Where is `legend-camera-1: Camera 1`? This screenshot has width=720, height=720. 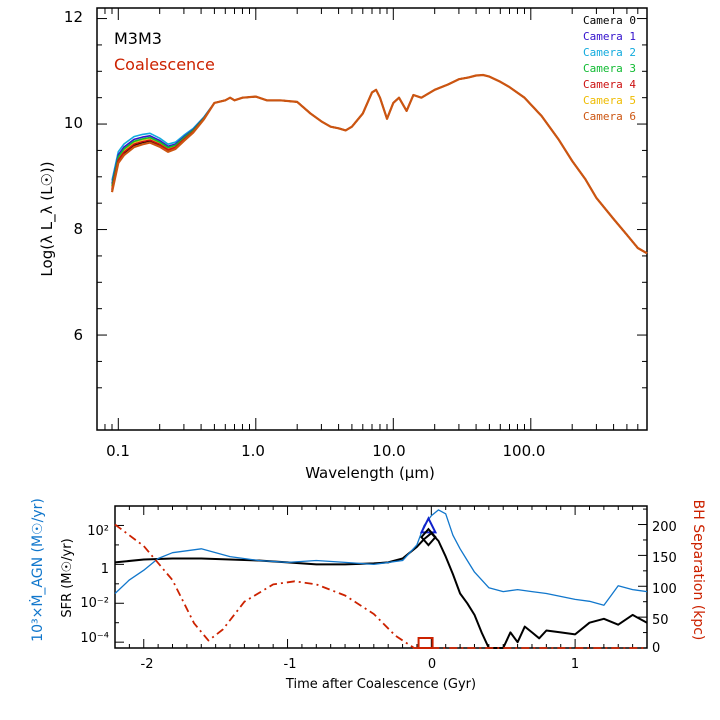 legend-camera-1: Camera 1 is located at coordinates (609, 36).